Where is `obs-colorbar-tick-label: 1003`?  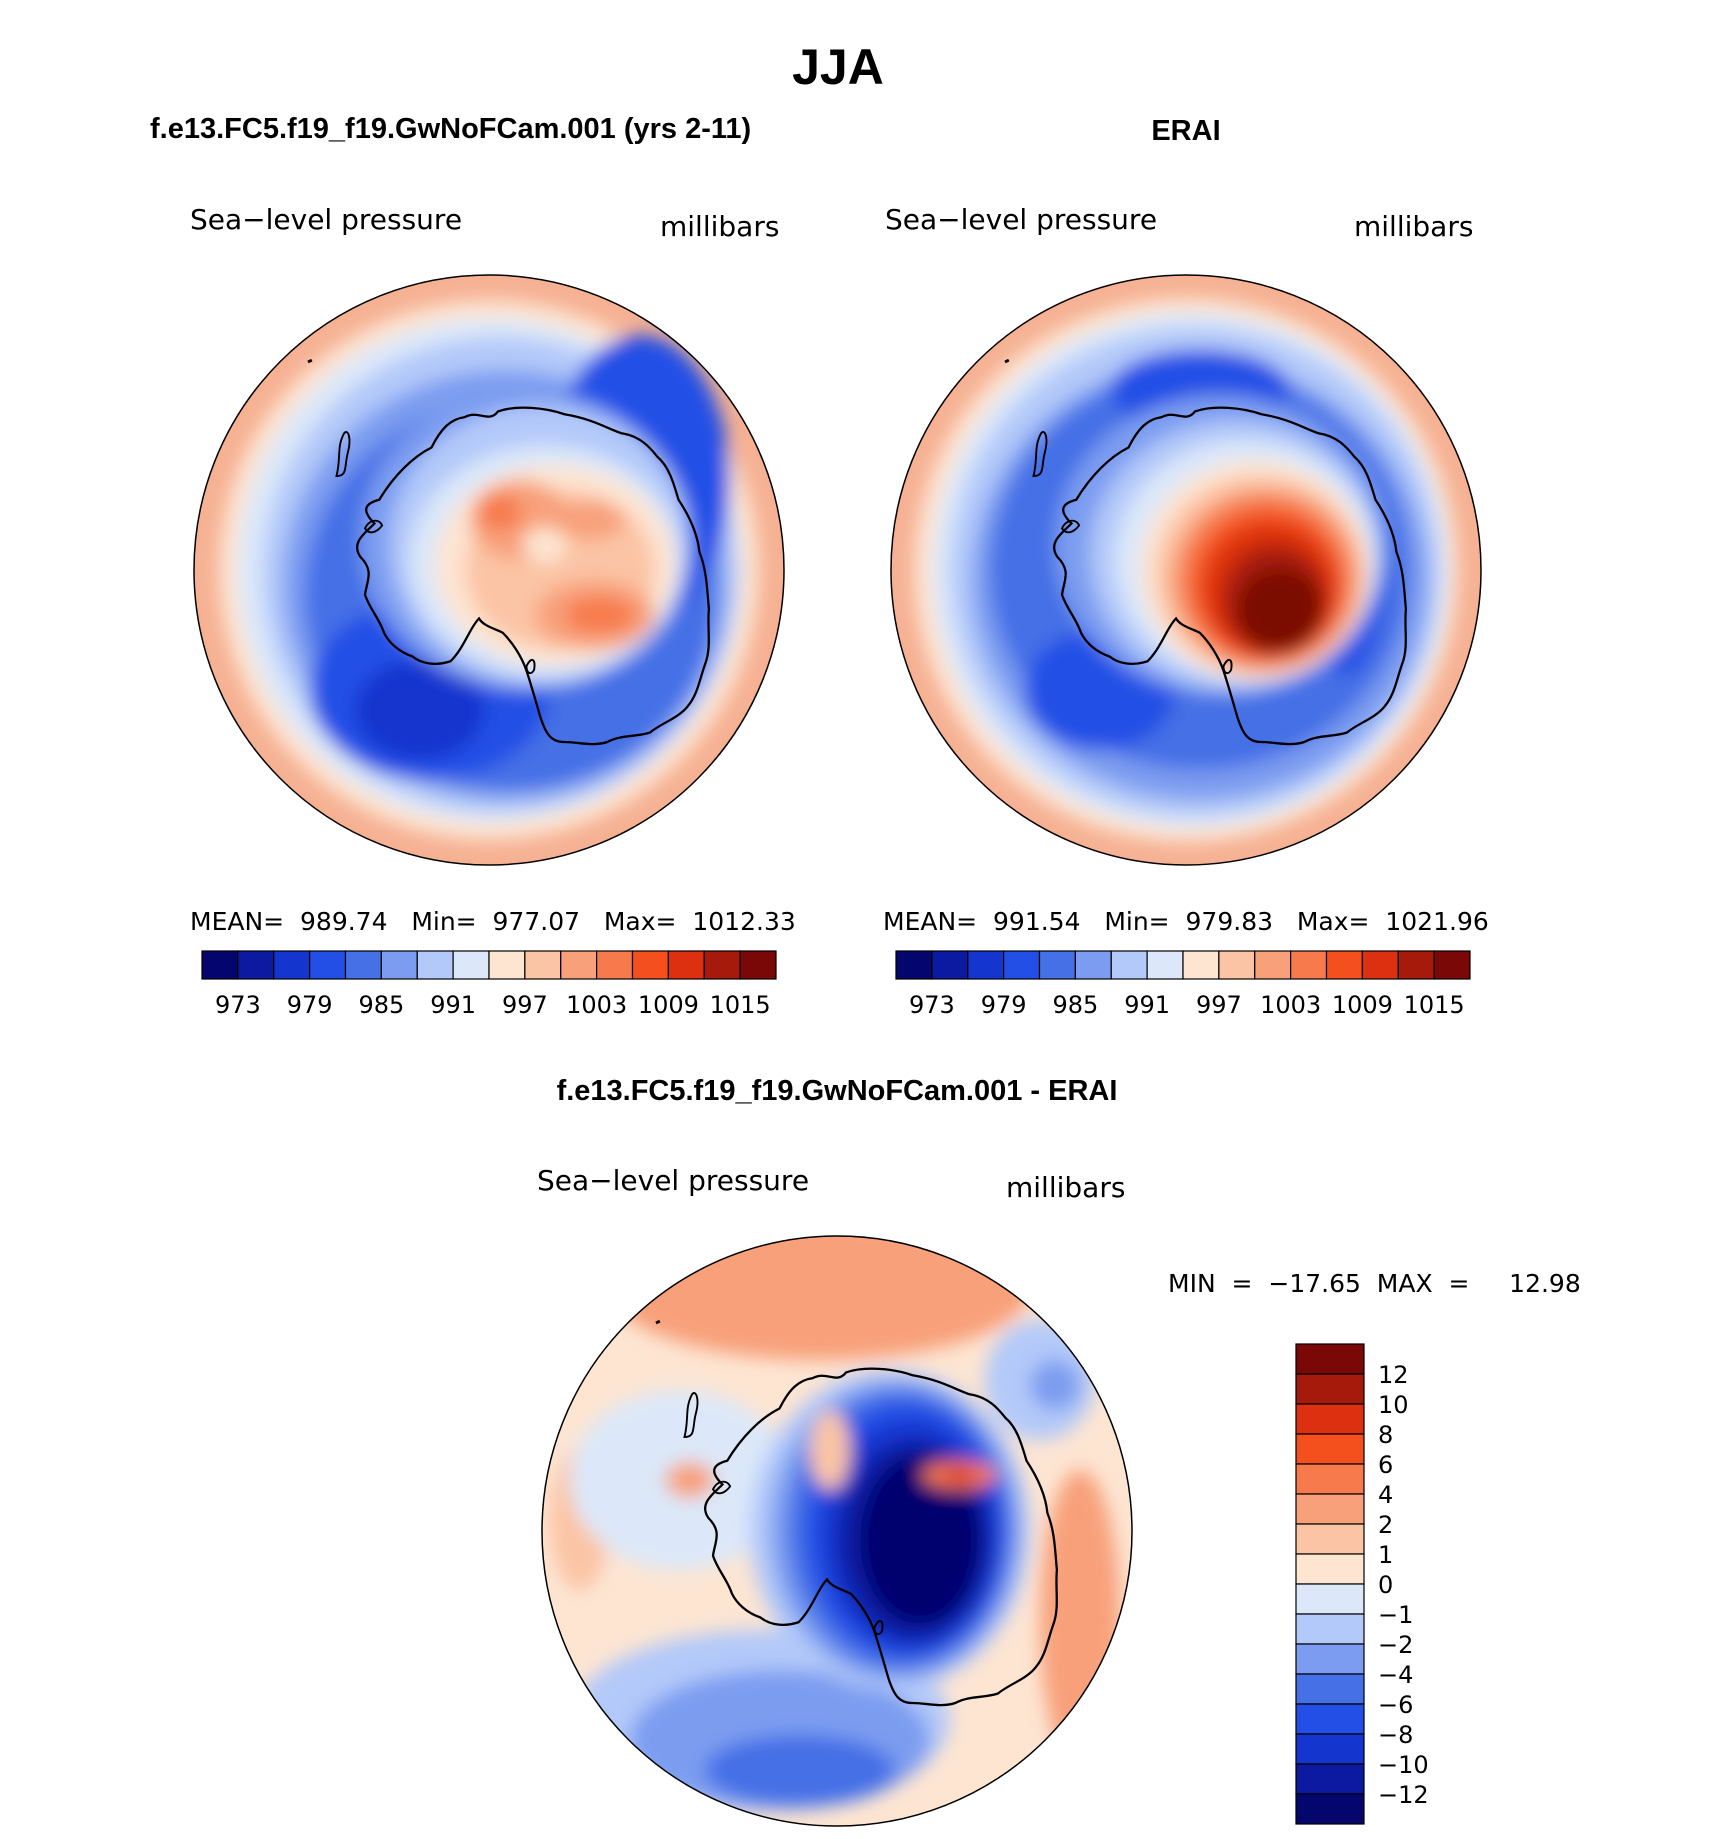
obs-colorbar-tick-label: 1003 is located at coordinates (1290, 1005).